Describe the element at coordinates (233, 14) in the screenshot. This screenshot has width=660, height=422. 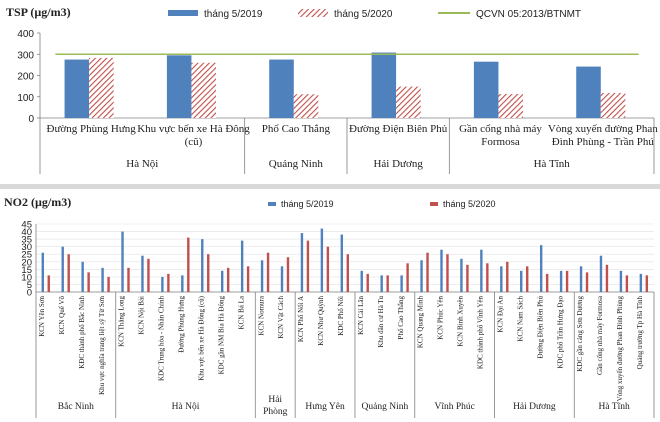
I see `tsp-legend-2019: tháng 5/2019` at that location.